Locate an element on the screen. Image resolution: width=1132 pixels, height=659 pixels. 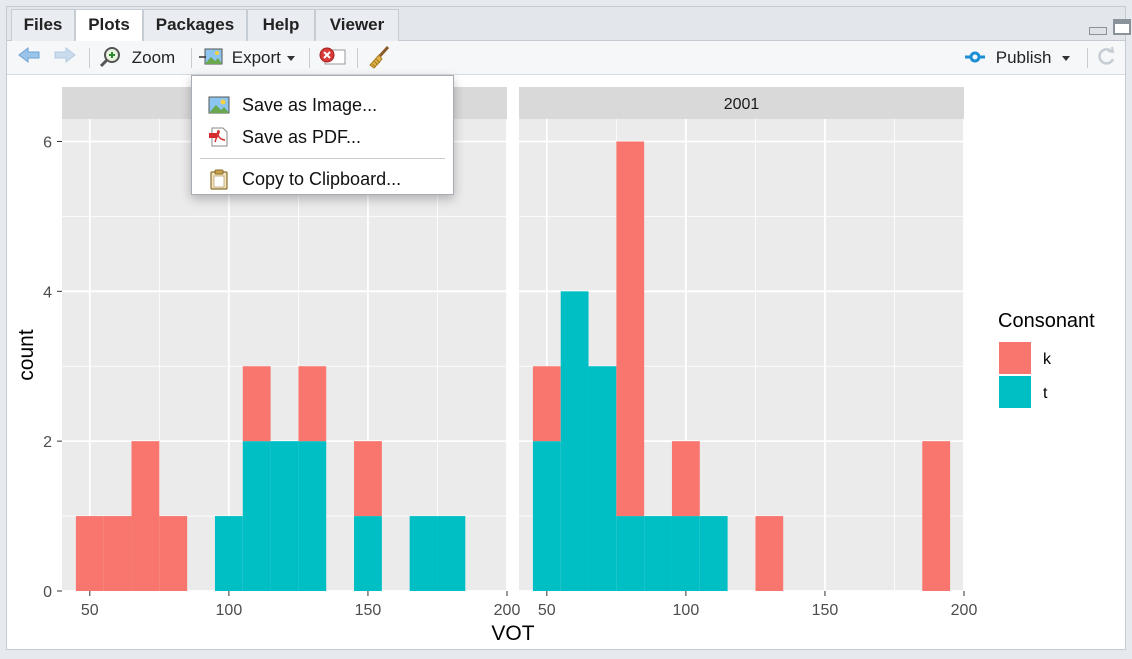
back-button is located at coordinates (29, 58).